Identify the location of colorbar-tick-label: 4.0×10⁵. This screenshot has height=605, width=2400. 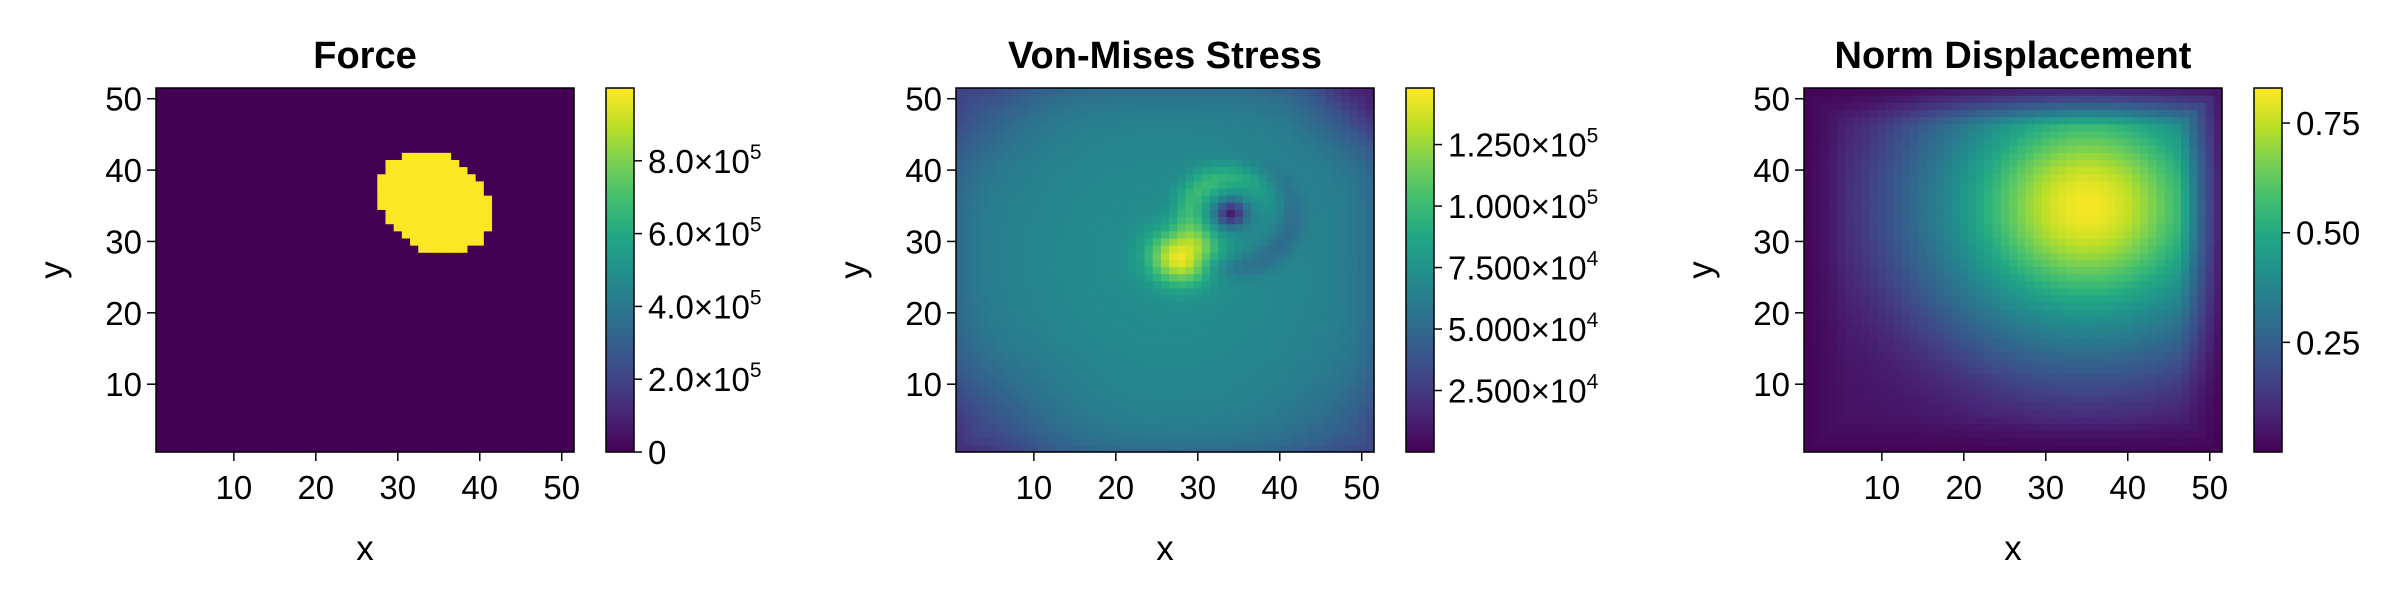
(705, 305).